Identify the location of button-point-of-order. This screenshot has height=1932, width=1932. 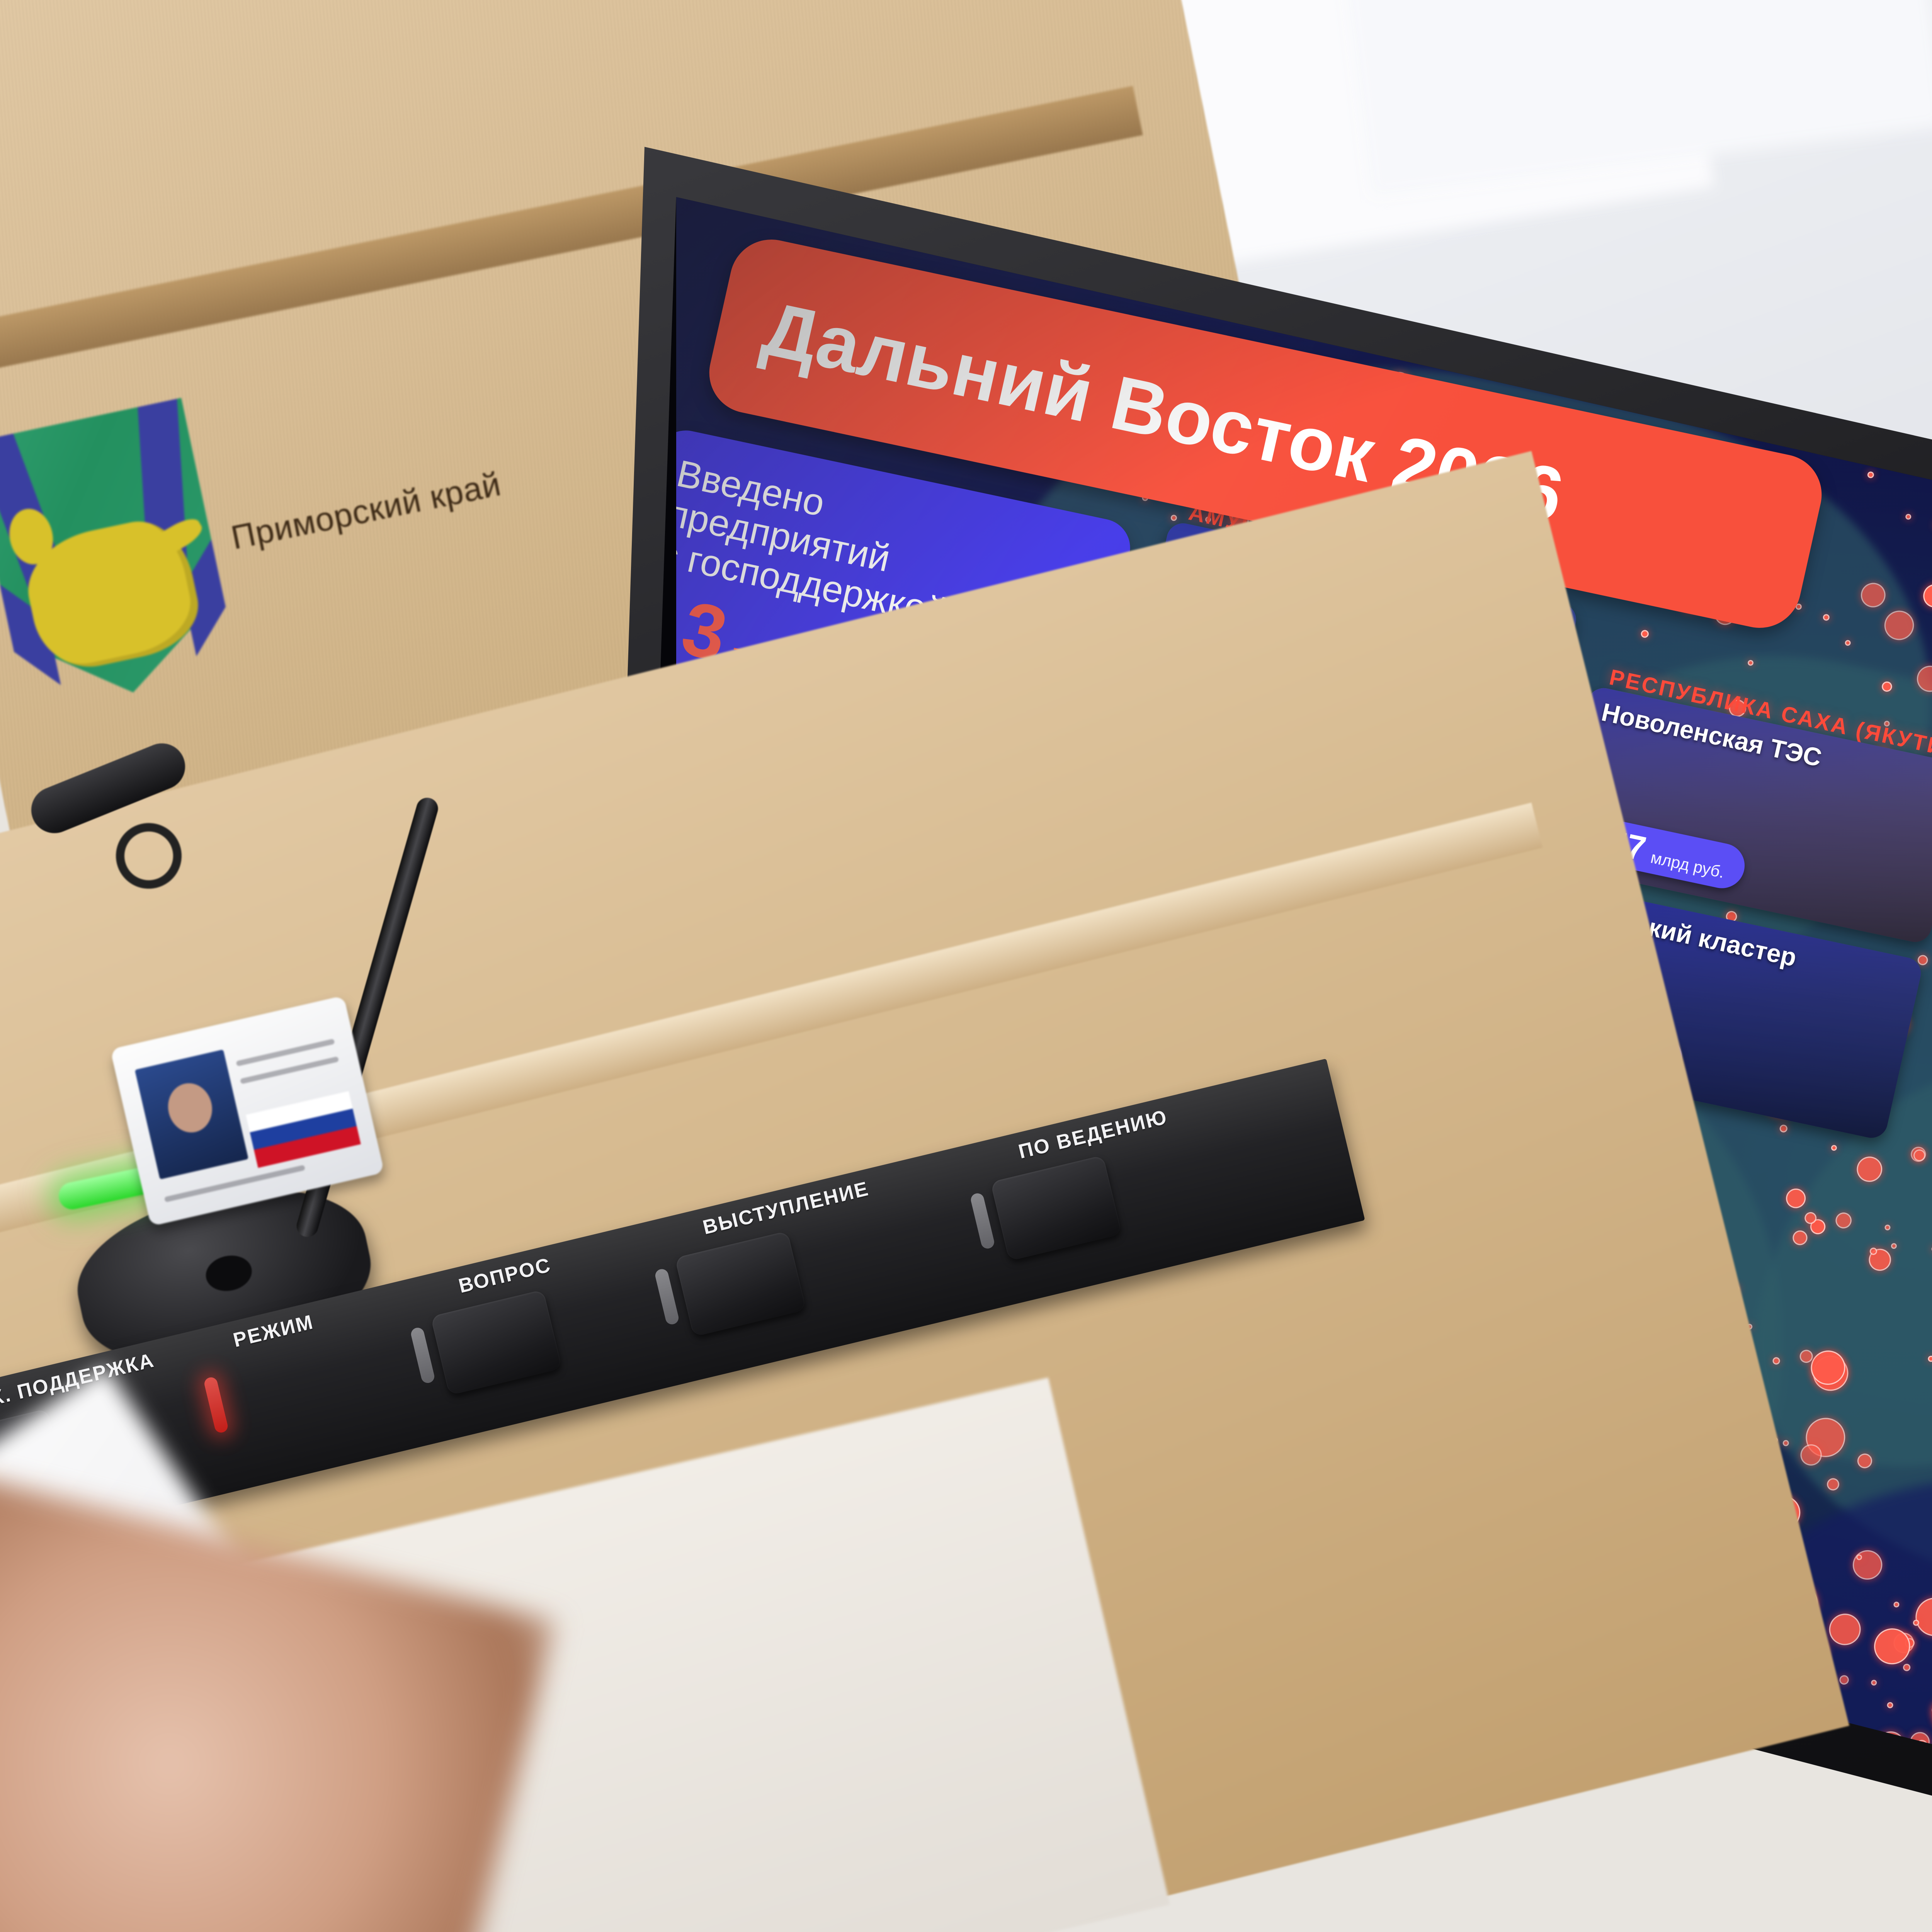
(1056, 1208).